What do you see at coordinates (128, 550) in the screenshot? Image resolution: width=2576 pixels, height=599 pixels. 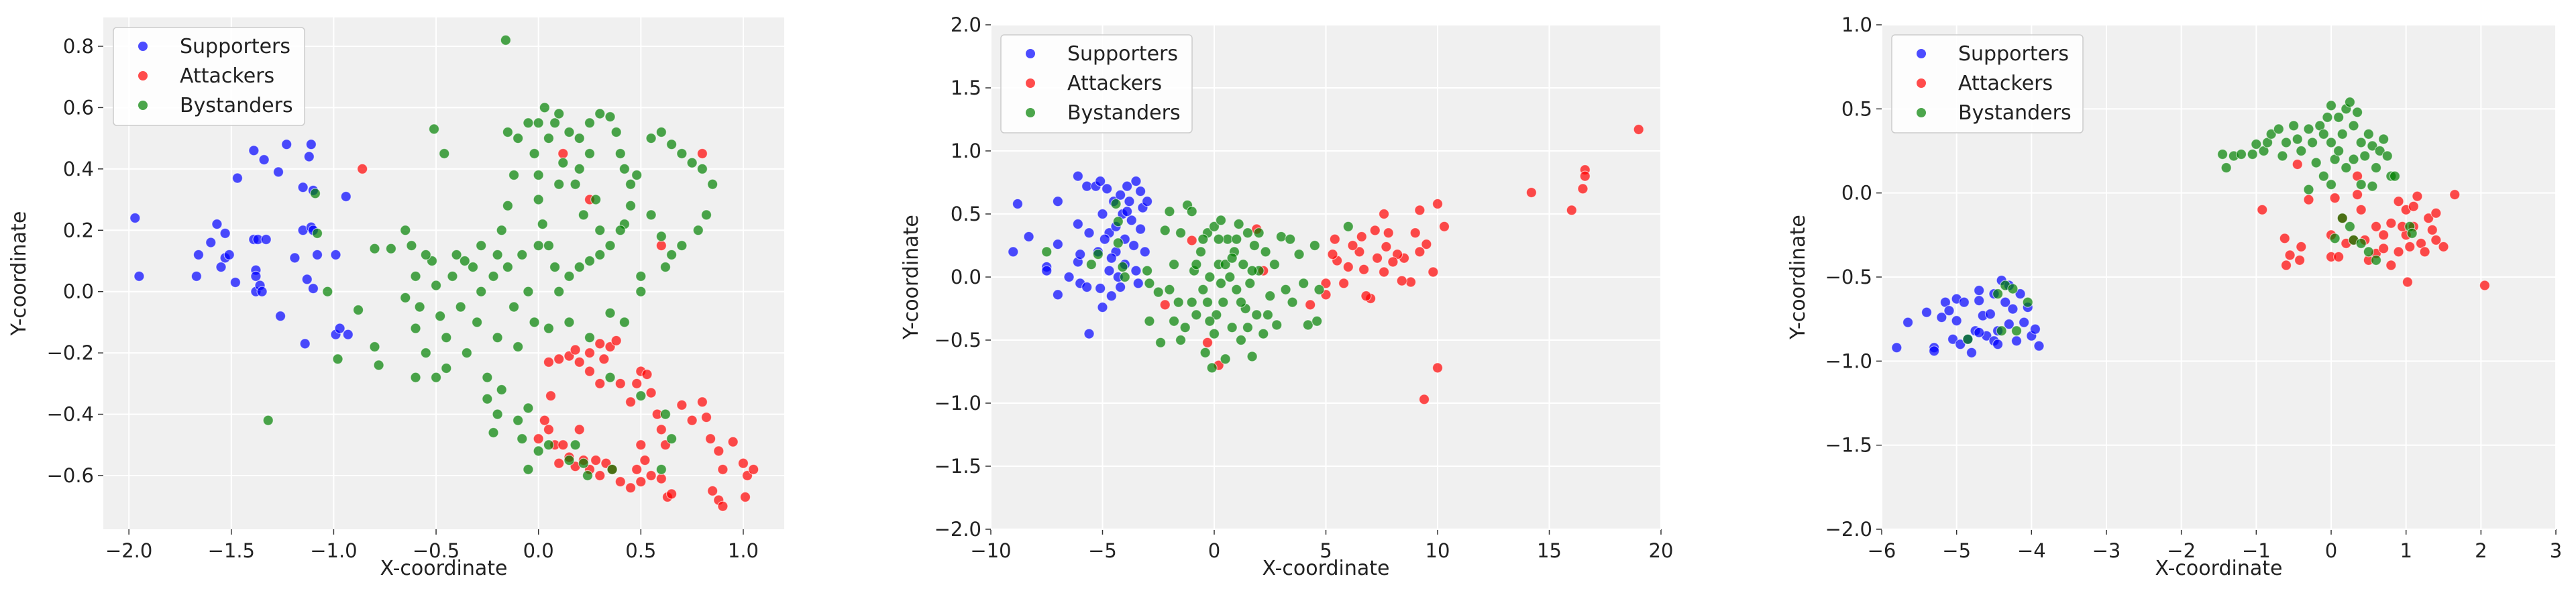 I see `x-tick-label: −2.0` at bounding box center [128, 550].